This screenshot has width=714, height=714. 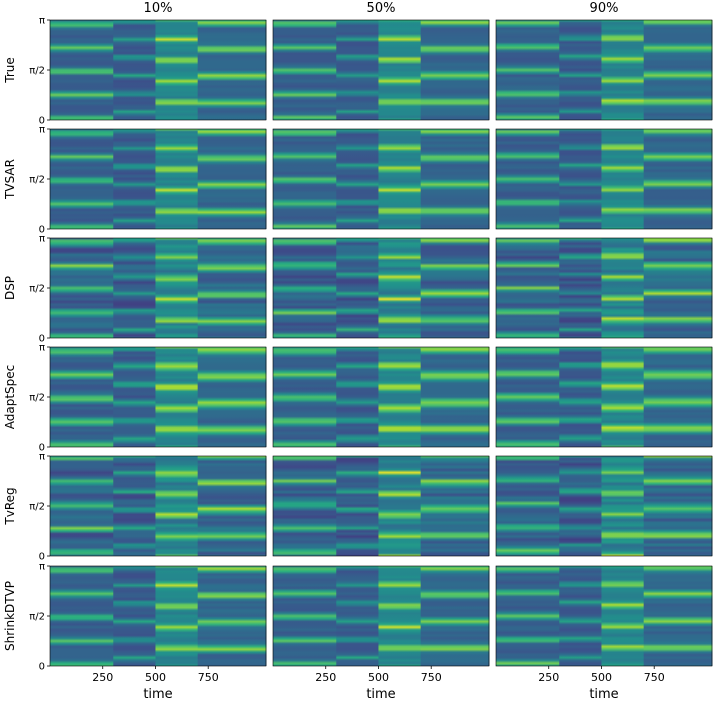 What do you see at coordinates (10, 288) in the screenshot?
I see `row-label: DSP` at bounding box center [10, 288].